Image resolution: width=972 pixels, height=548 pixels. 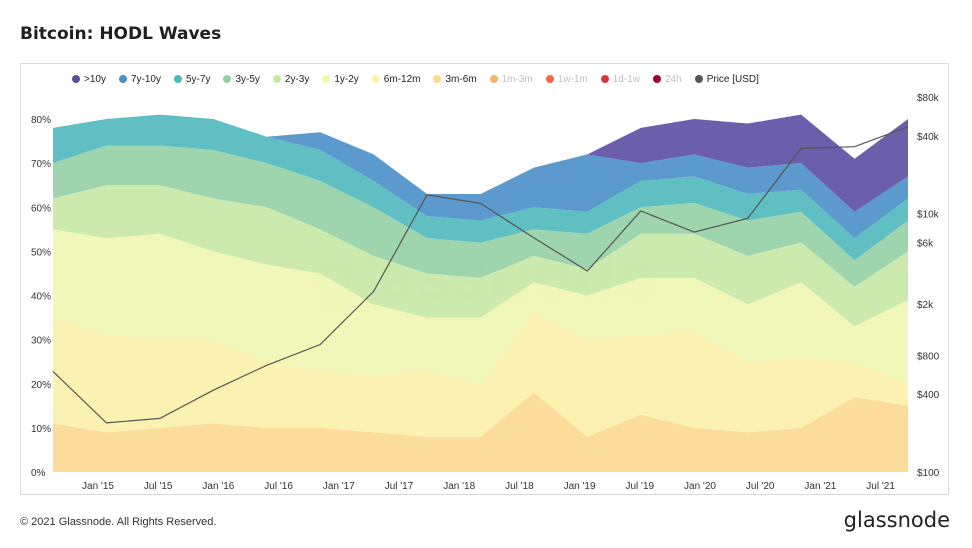 What do you see at coordinates (928, 356) in the screenshot?
I see `y-right-tick-label: $800` at bounding box center [928, 356].